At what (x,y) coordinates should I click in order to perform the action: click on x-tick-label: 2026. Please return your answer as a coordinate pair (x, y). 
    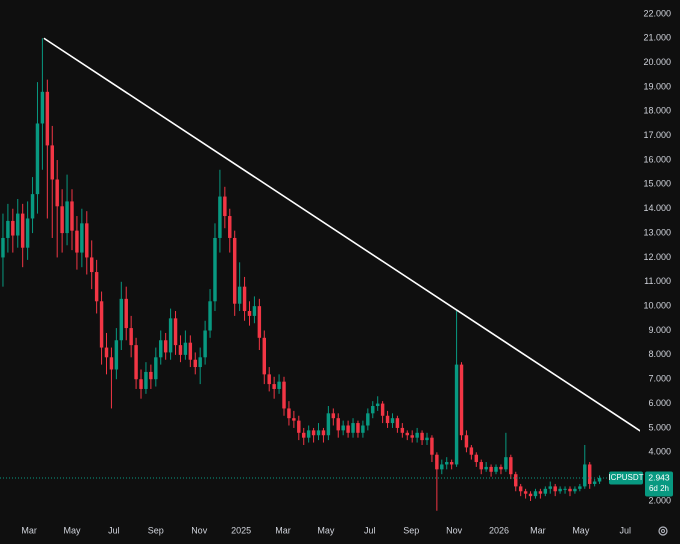
    Looking at the image, I should click on (499, 530).